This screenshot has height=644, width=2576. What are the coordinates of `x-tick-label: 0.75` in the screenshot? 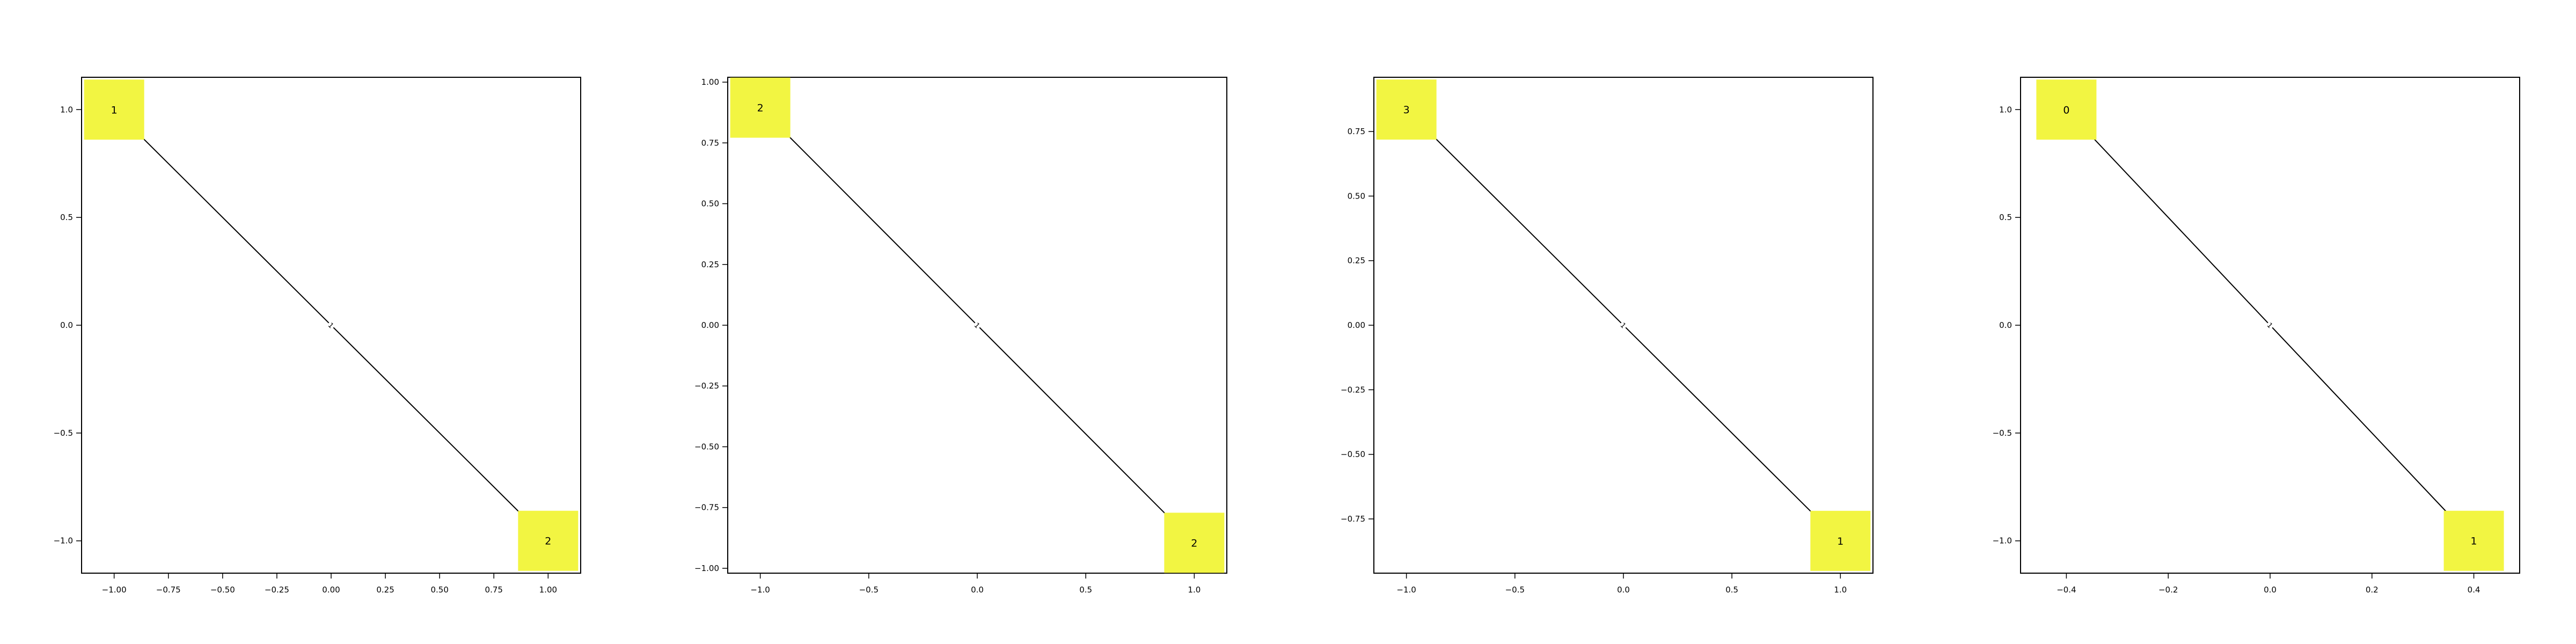 It's located at (494, 590).